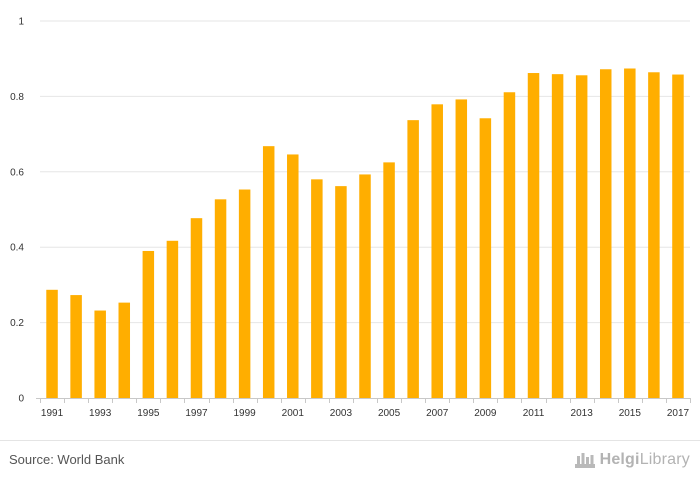  What do you see at coordinates (245, 413) in the screenshot?
I see `x-tick-label: 1999` at bounding box center [245, 413].